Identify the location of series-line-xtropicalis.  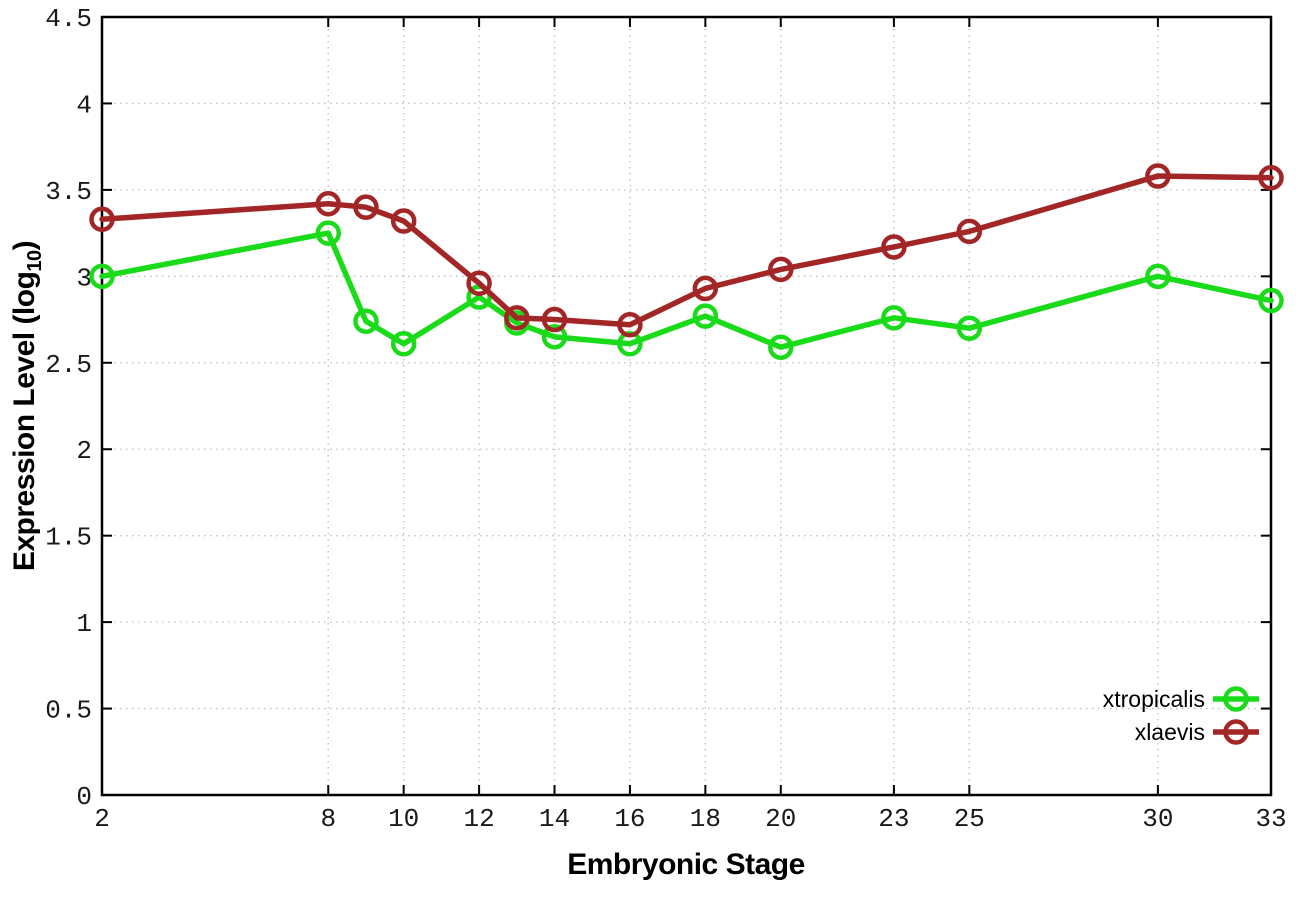
(686, 290).